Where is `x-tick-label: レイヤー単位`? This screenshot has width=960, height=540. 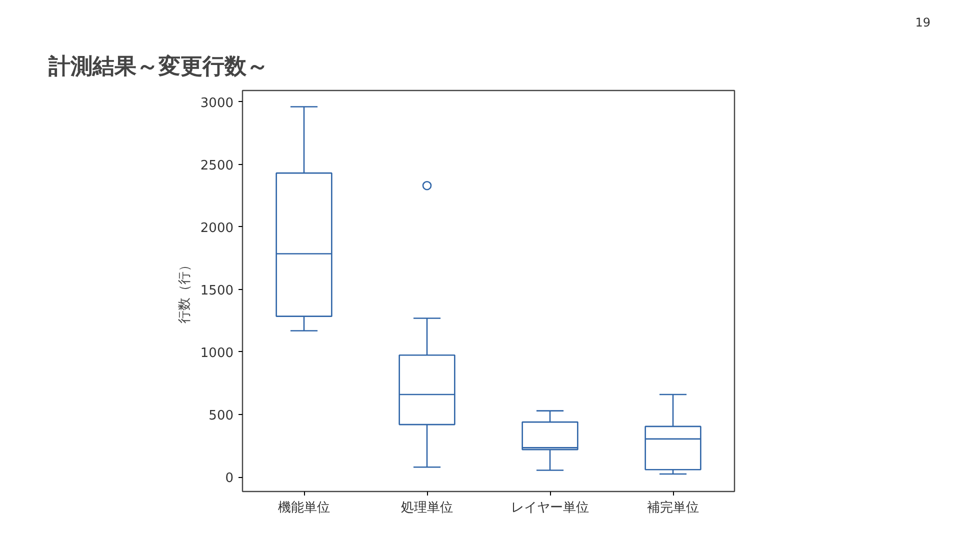 x-tick-label: レイヤー単位 is located at coordinates (550, 508).